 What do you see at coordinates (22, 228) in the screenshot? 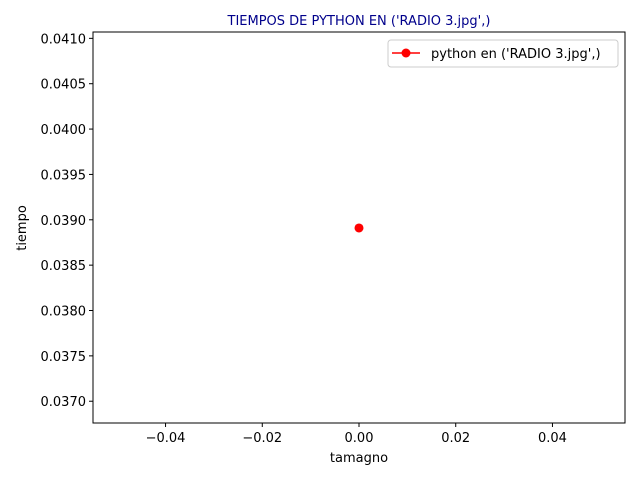
I see `y-axis-label: tiempo` at bounding box center [22, 228].